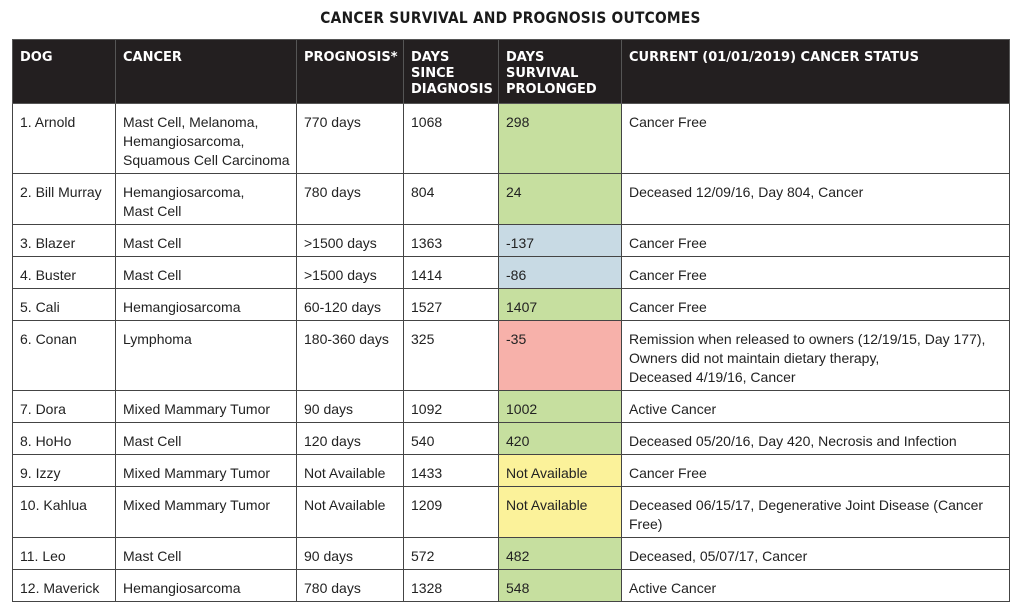 The width and height of the screenshot is (1021, 602). Describe the element at coordinates (542, 65) in the screenshot. I see `header-days-survival-line1: DAYS SURVIVAL` at that location.